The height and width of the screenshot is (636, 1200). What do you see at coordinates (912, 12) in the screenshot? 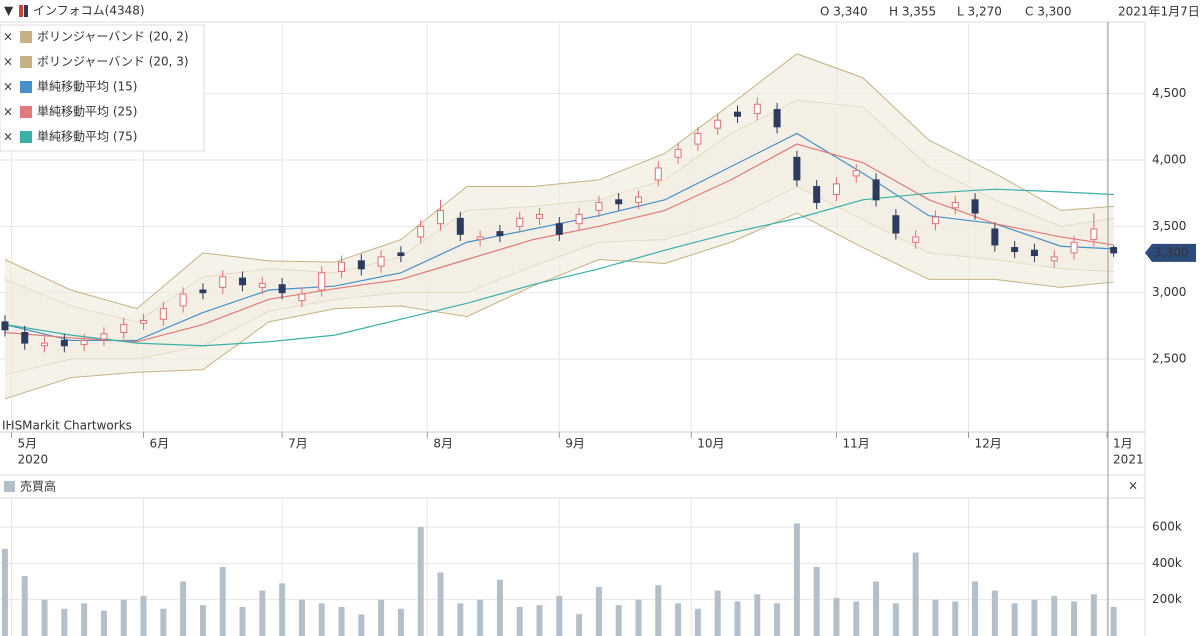
I see `ohlc: H 3,355` at bounding box center [912, 12].